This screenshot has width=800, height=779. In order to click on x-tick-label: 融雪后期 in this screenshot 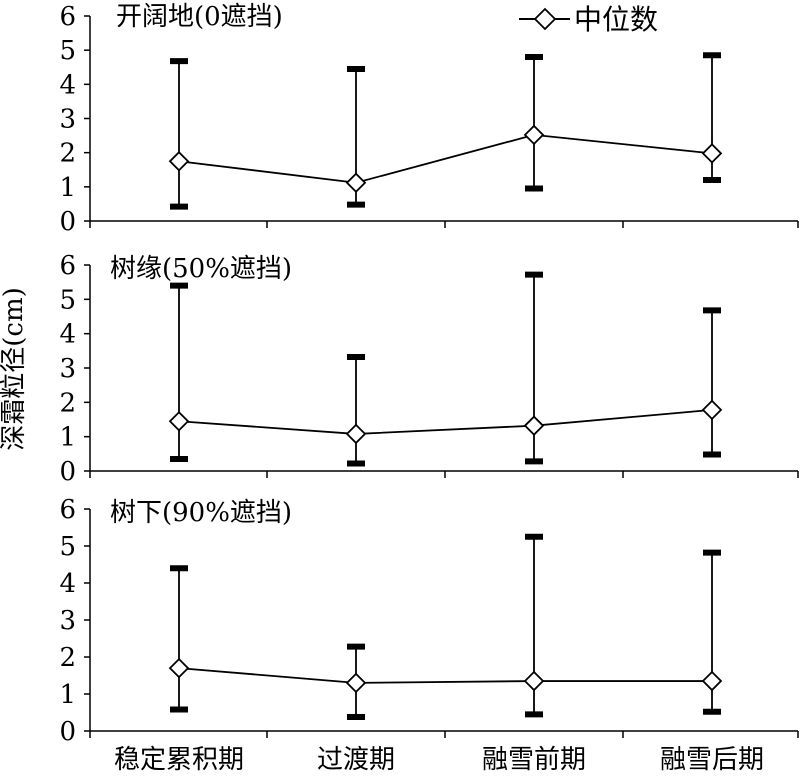, I will do `click(712, 760)`.